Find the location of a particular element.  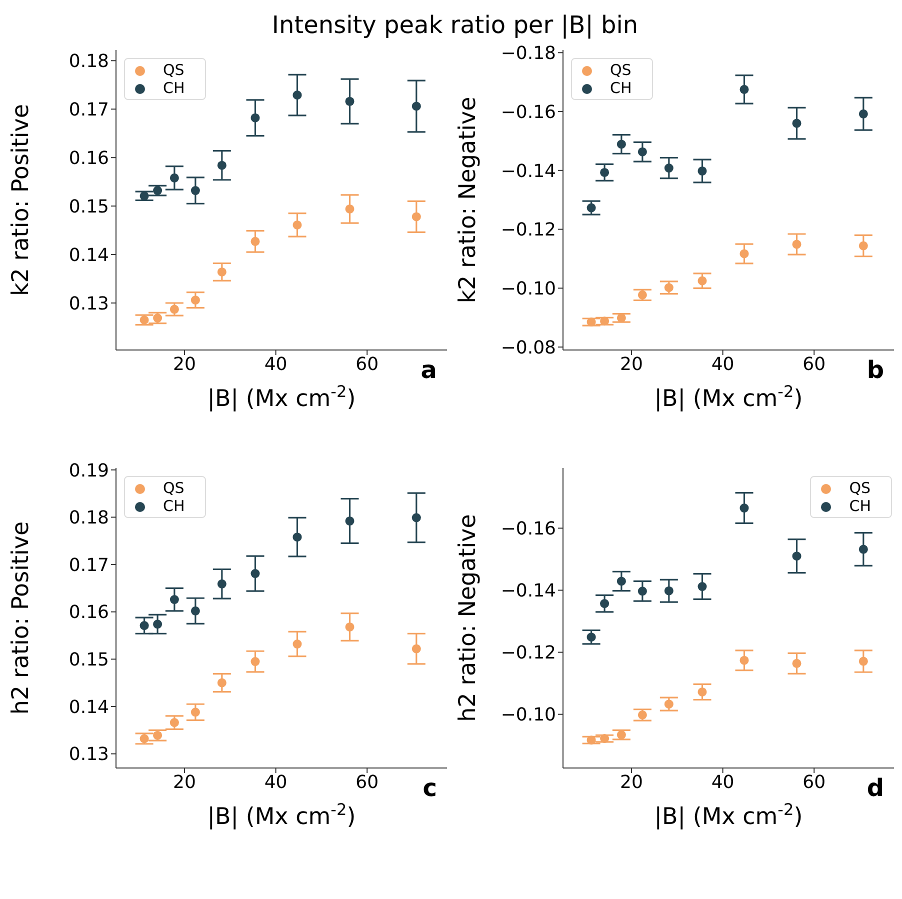

chart-title: Intensity peak ratio per |B| bin is located at coordinates (455, 25).